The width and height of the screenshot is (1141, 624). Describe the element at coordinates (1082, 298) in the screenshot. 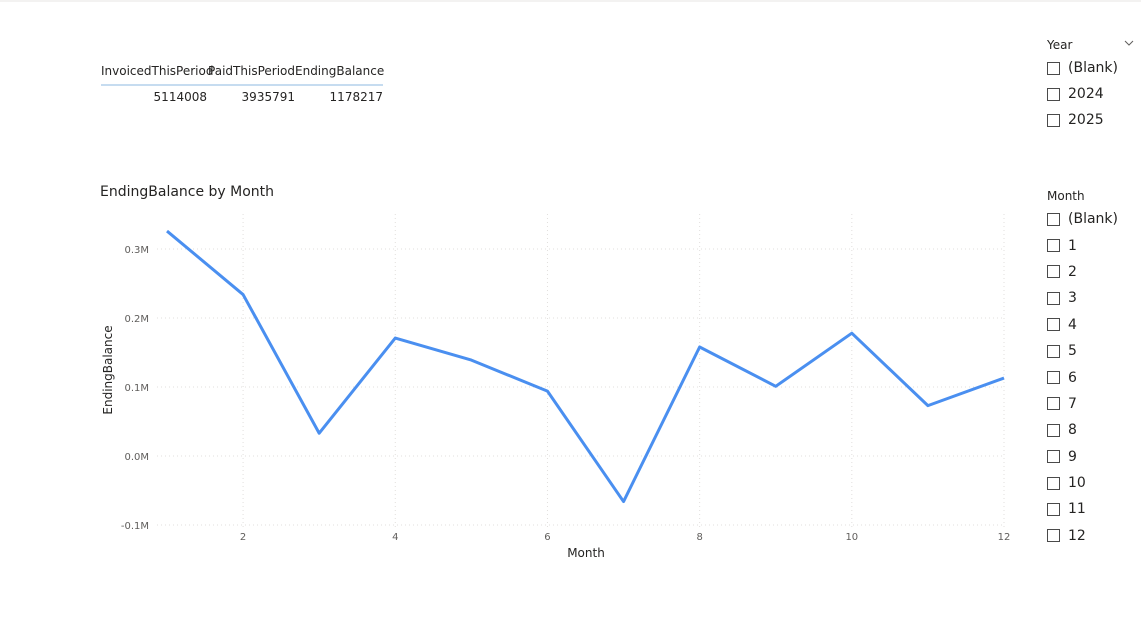

I see `slicer-item: 3` at that location.